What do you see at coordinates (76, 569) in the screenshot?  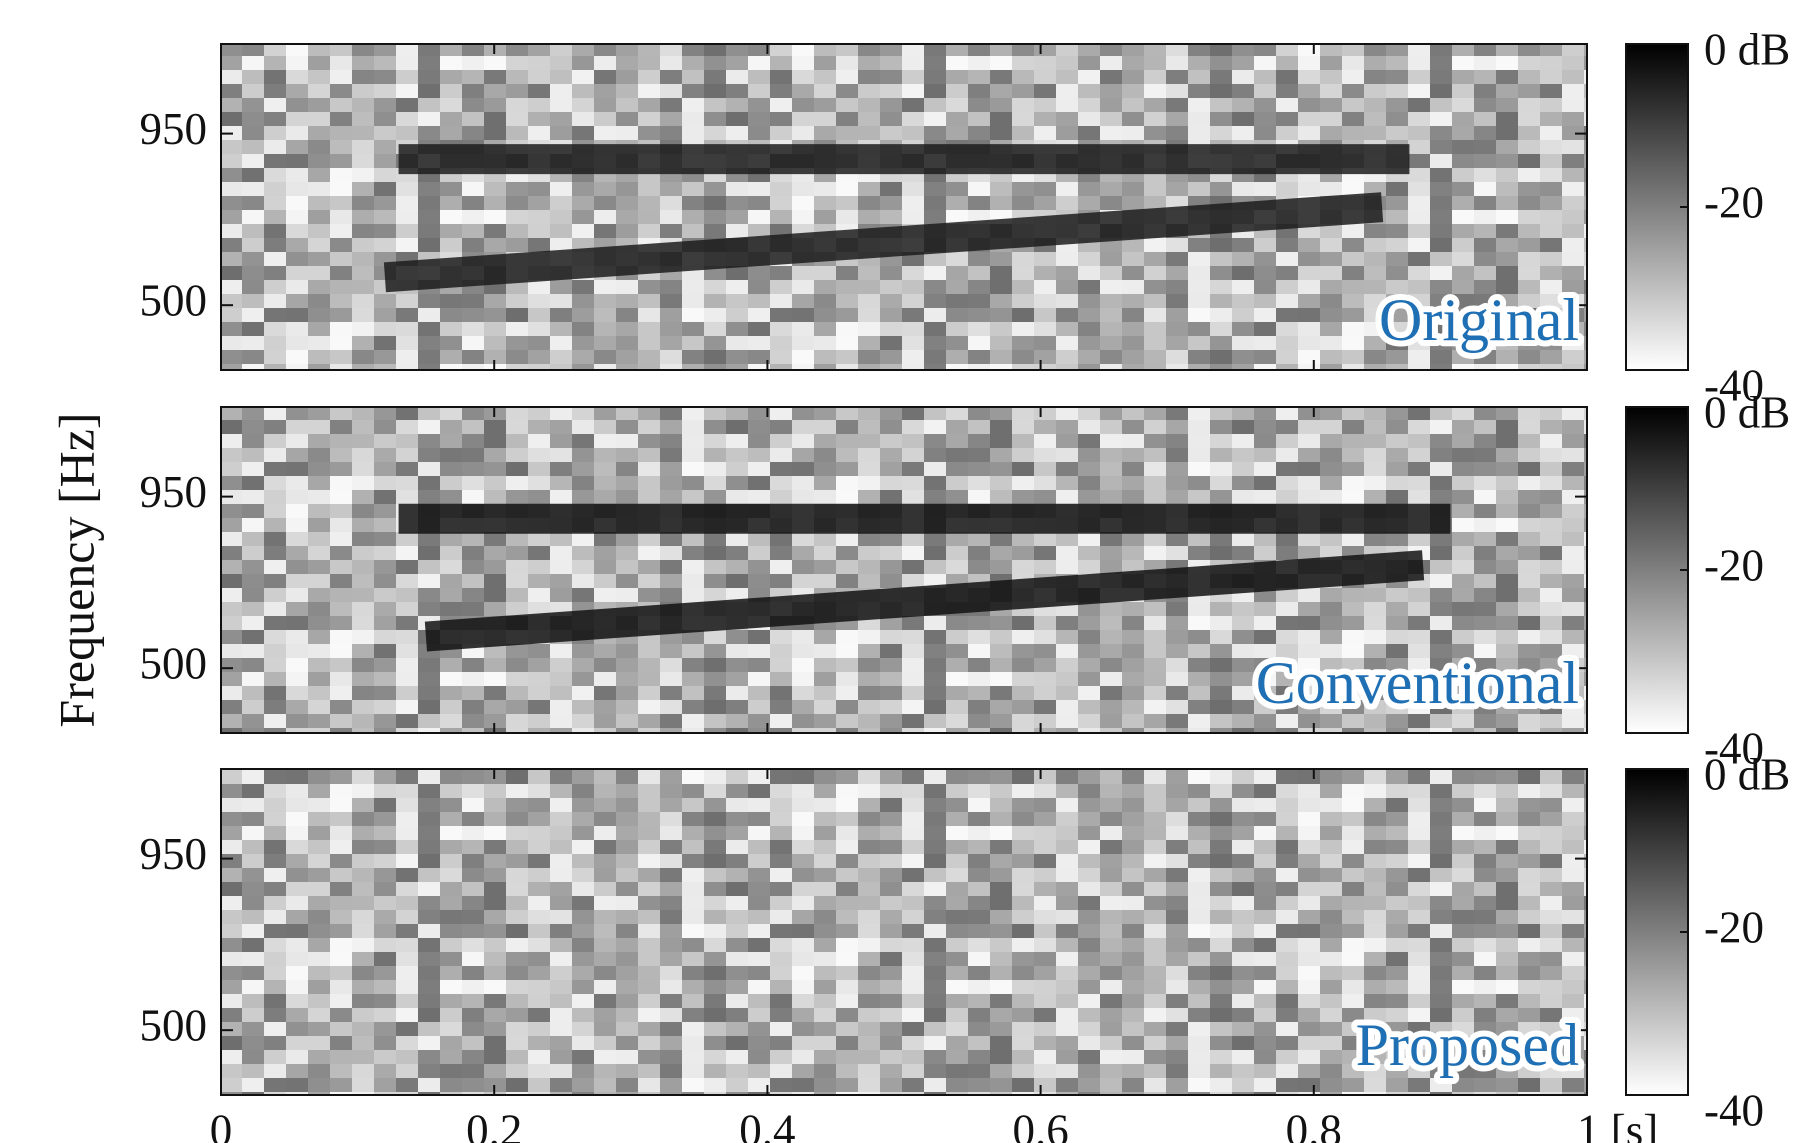 I see `y-axis-label: Frequency [Hz]` at bounding box center [76, 569].